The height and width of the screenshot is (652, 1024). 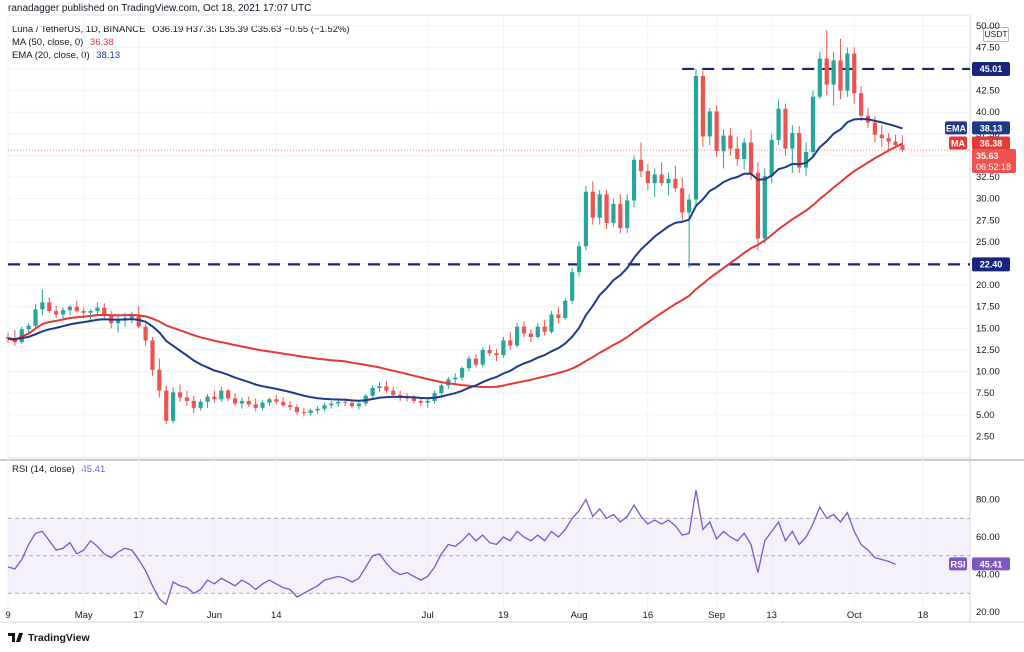 What do you see at coordinates (66, 55) in the screenshot?
I see `ema-legend: EMA (20, close, 0) 38.13` at bounding box center [66, 55].